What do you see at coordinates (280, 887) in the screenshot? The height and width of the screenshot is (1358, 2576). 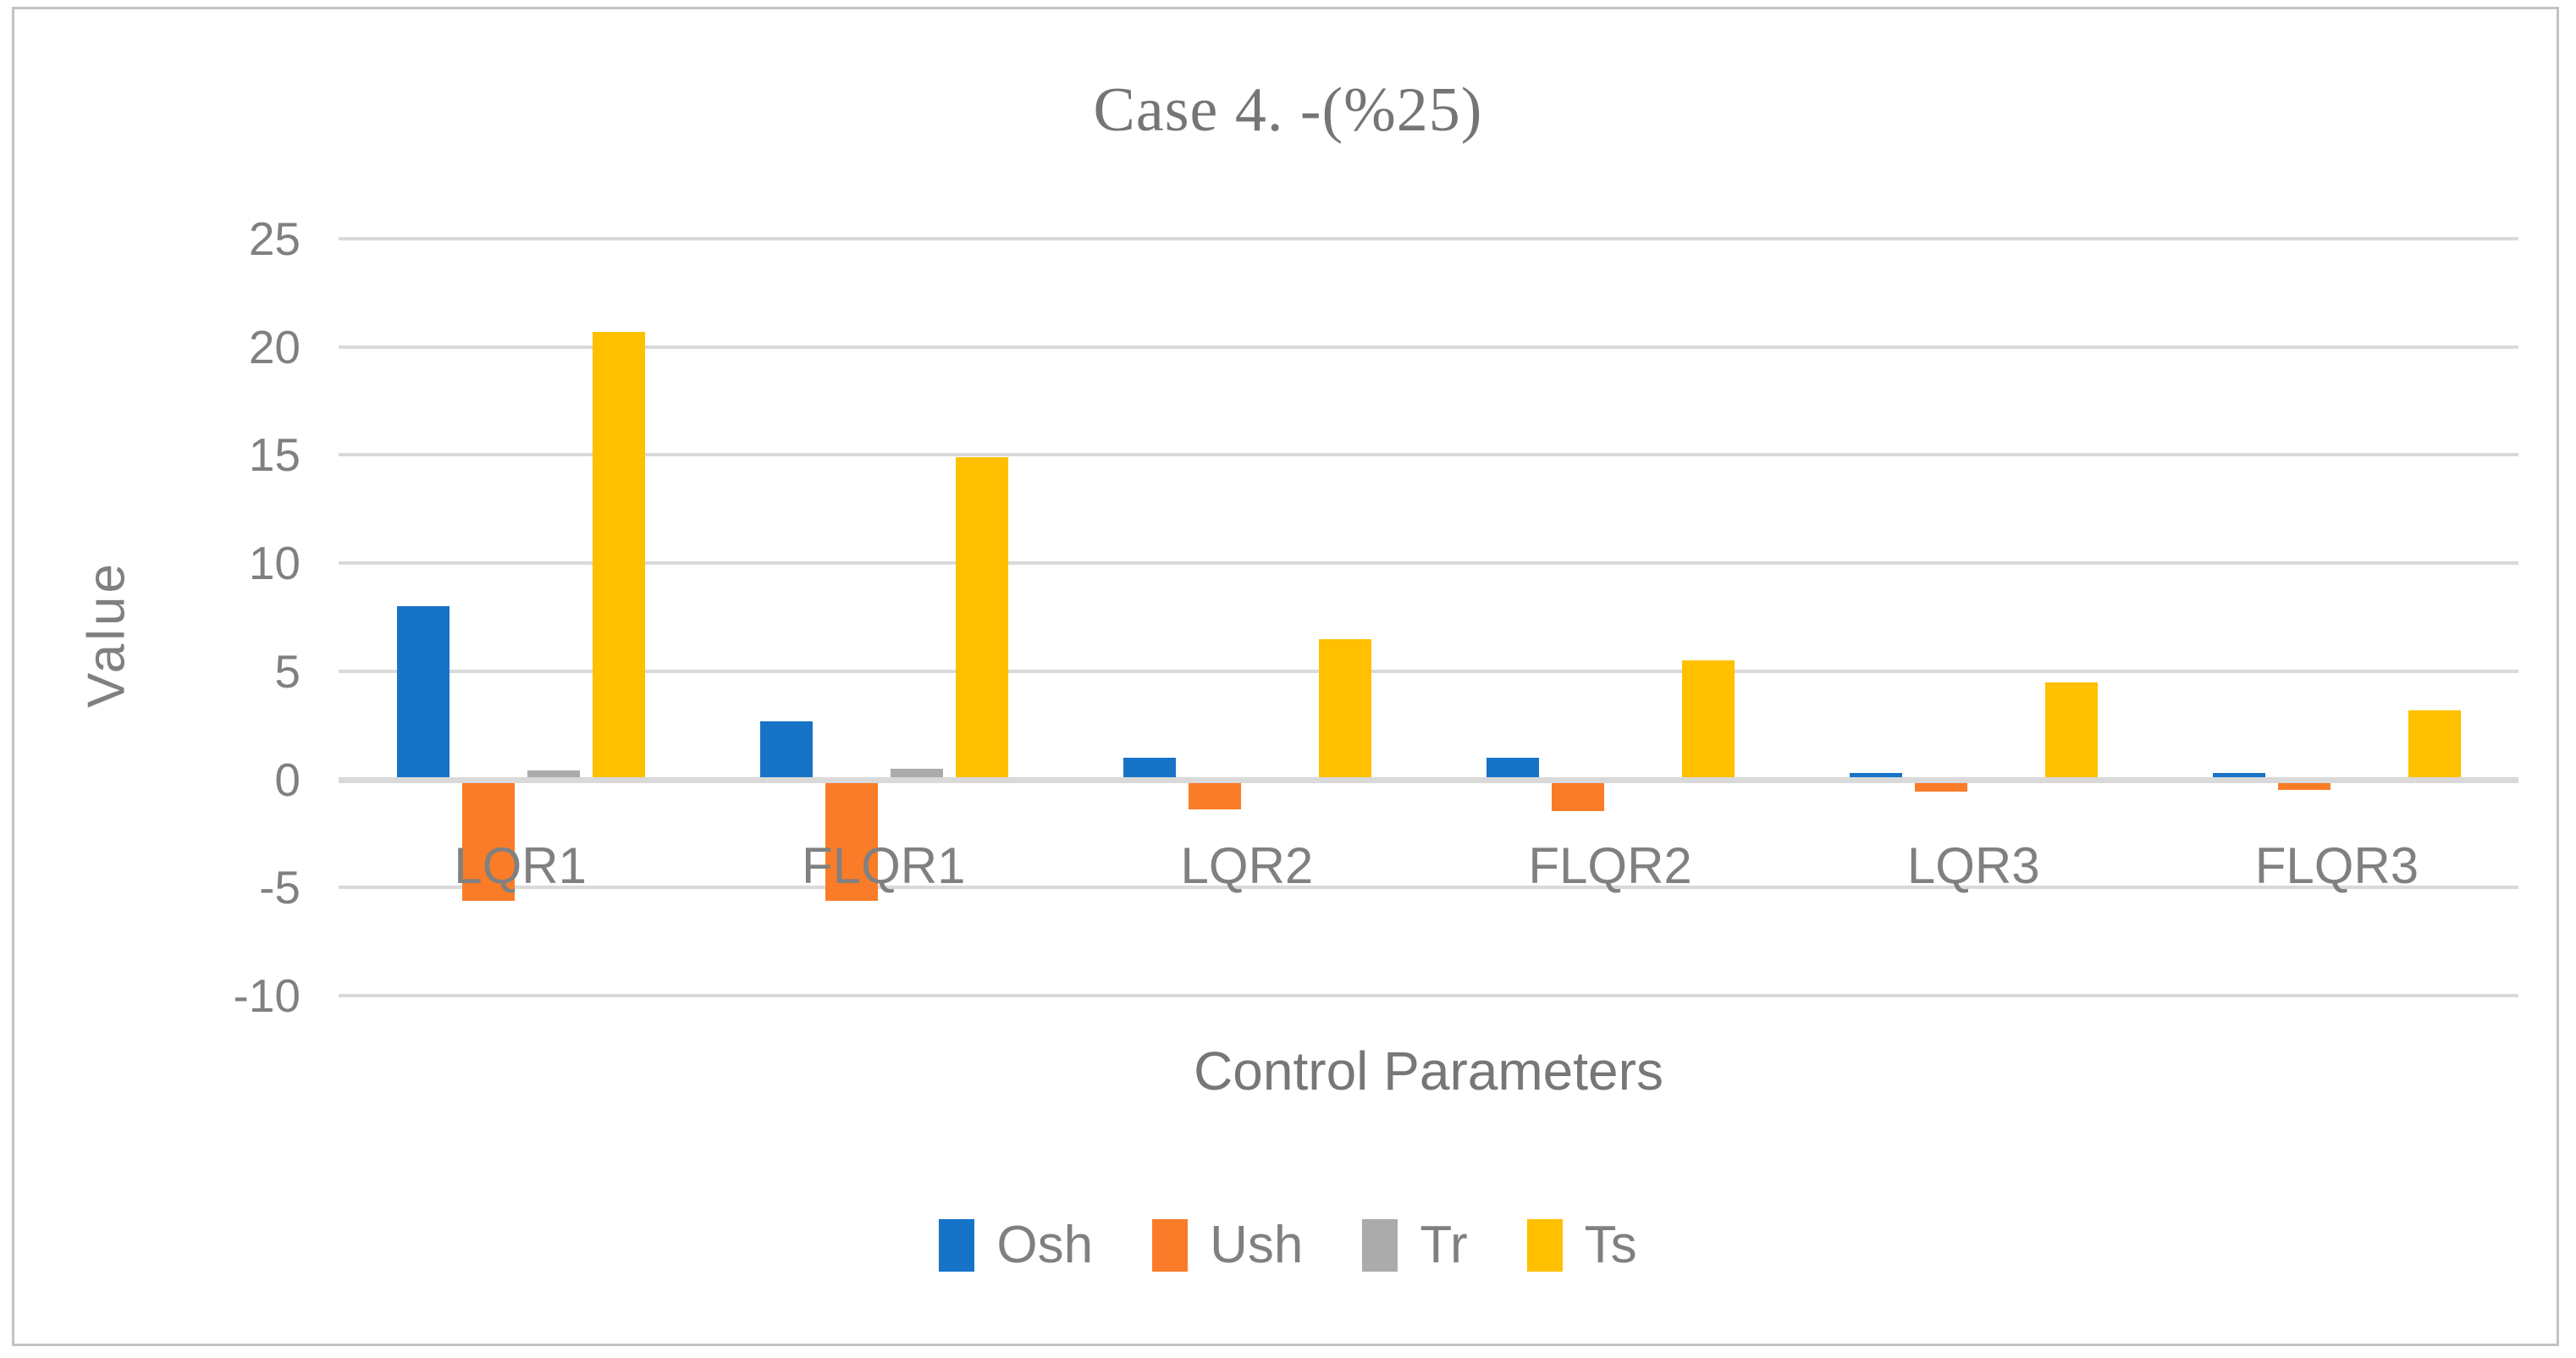 I see `y-tick-label--5: -5` at bounding box center [280, 887].